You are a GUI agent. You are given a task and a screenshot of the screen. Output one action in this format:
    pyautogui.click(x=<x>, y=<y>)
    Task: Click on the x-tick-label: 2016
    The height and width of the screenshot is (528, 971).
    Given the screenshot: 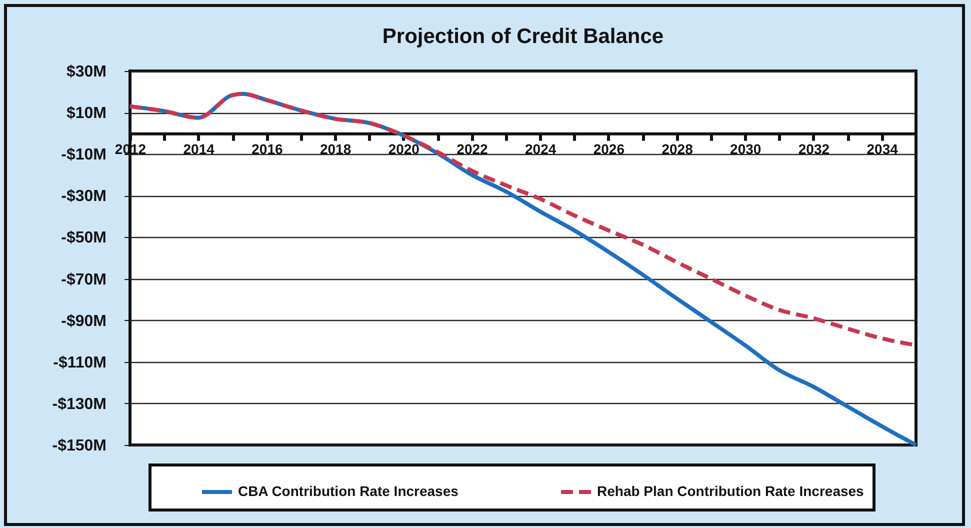 What is the action you would take?
    pyautogui.click(x=267, y=148)
    